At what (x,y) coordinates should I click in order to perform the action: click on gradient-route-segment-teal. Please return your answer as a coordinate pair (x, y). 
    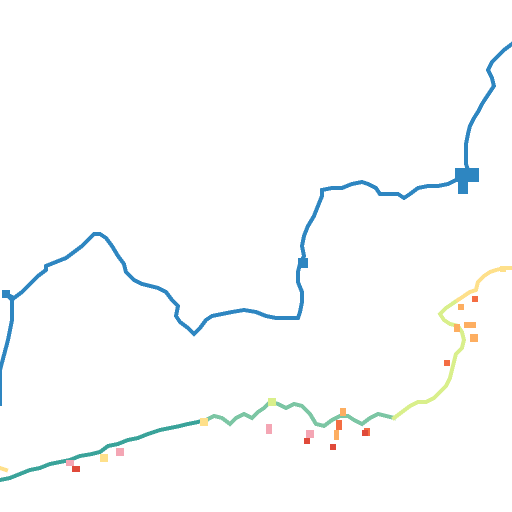
    Looking at the image, I should click on (104, 450).